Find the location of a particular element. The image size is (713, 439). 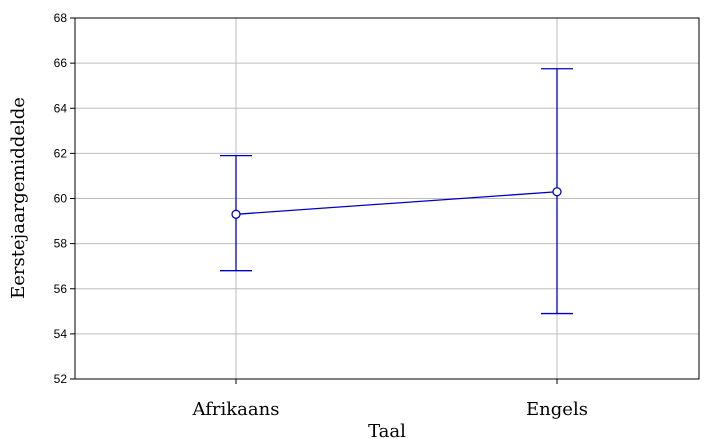

x-axis: Afrikaans Engels is located at coordinates (390, 399).